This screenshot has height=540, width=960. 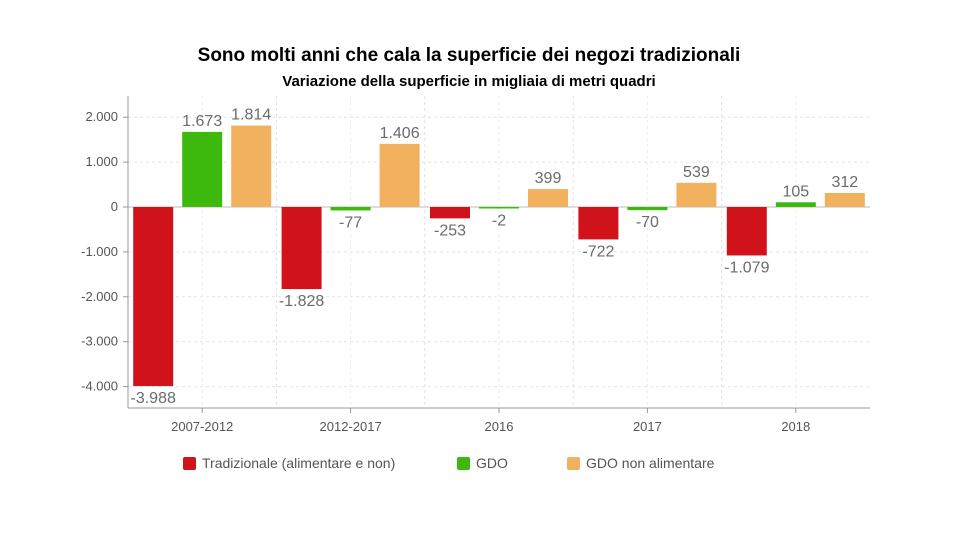 I want to click on data-label: -70, so click(x=647, y=222).